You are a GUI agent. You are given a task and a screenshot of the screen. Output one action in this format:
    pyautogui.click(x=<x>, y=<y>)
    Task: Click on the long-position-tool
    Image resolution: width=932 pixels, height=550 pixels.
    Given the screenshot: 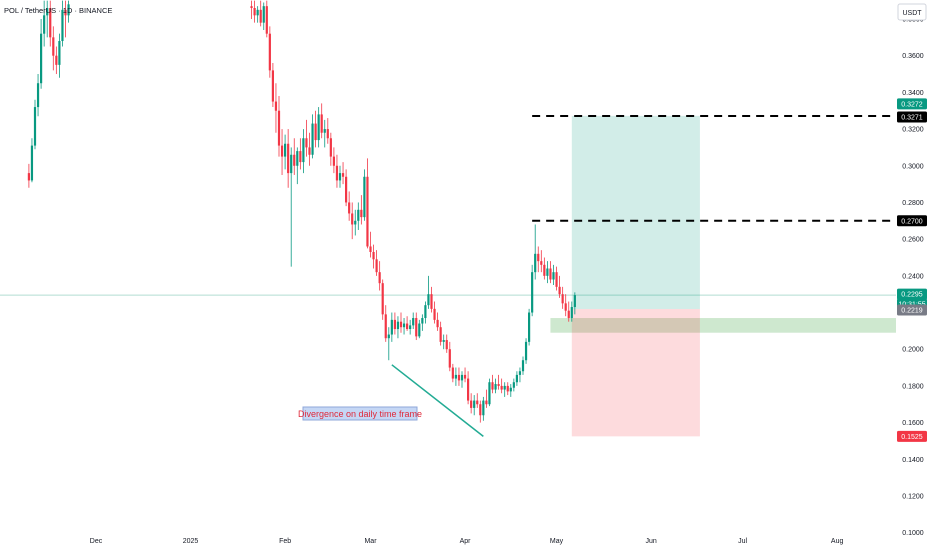 What is the action you would take?
    pyautogui.click(x=635, y=276)
    